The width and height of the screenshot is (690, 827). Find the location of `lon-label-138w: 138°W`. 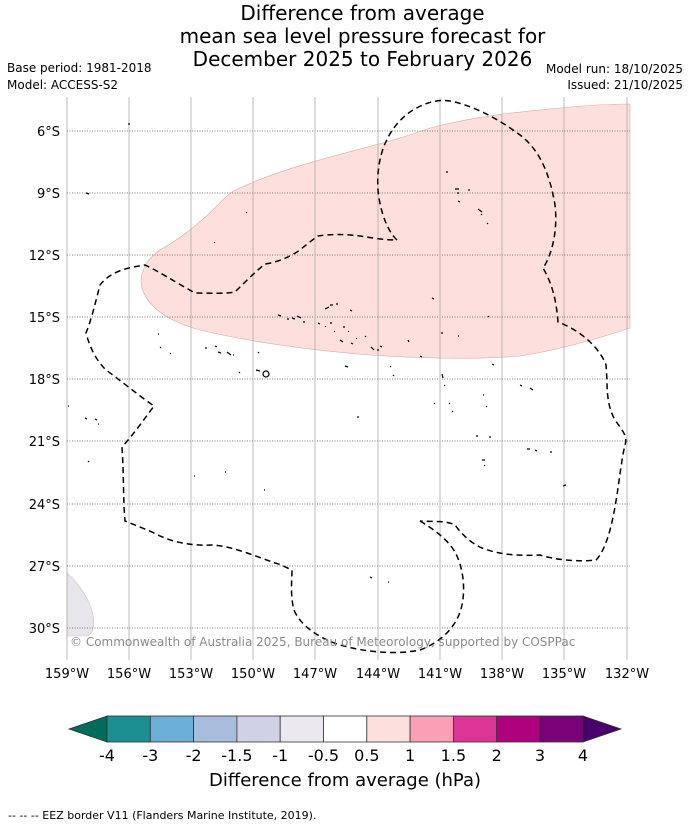

lon-label-138w: 138°W is located at coordinates (502, 674).